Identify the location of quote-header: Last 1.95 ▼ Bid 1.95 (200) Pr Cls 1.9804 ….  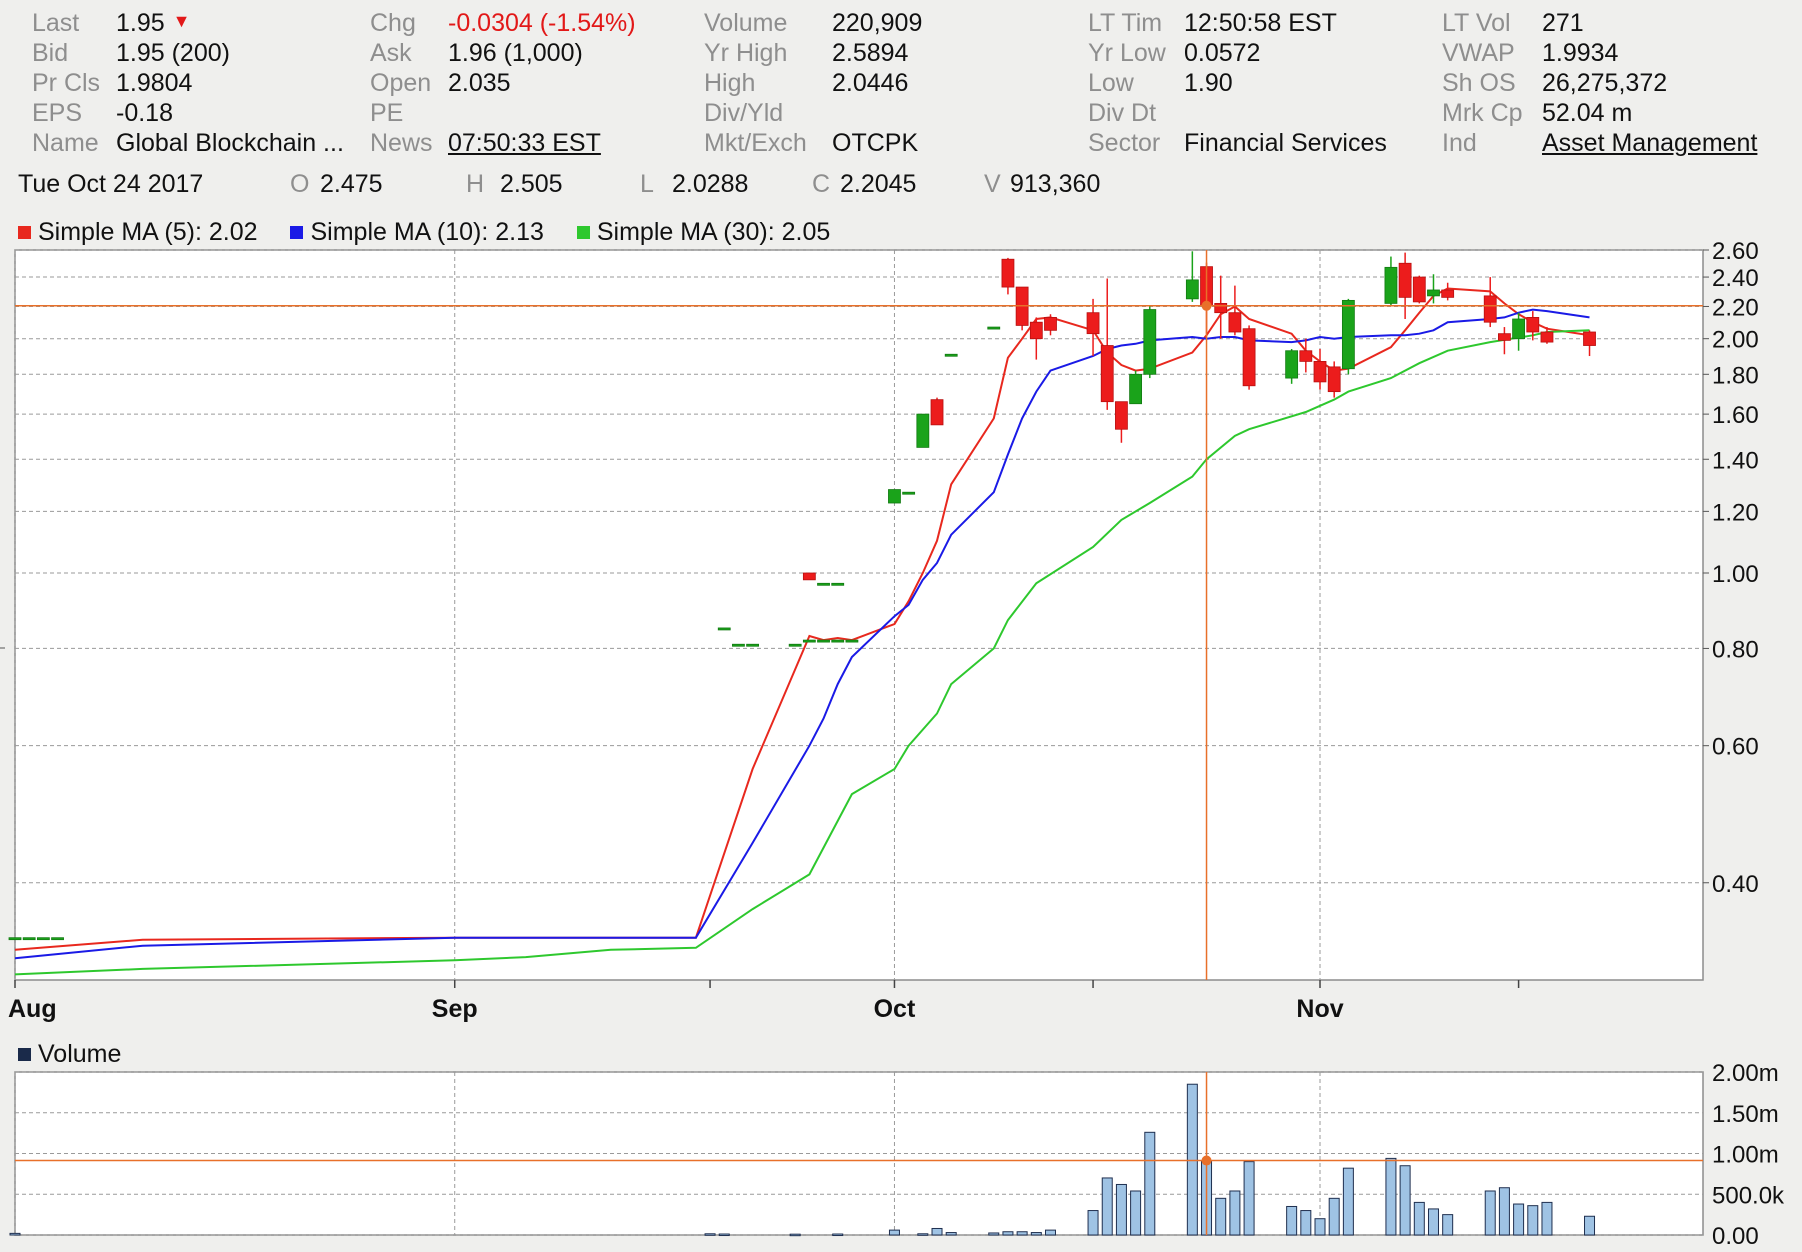
(901, 78).